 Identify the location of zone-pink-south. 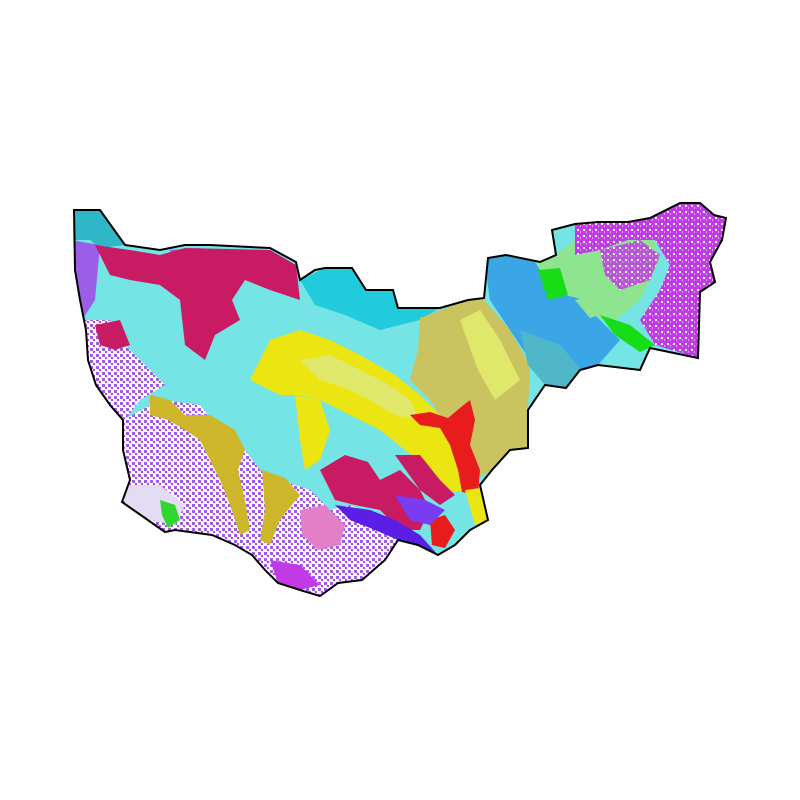
(322, 527).